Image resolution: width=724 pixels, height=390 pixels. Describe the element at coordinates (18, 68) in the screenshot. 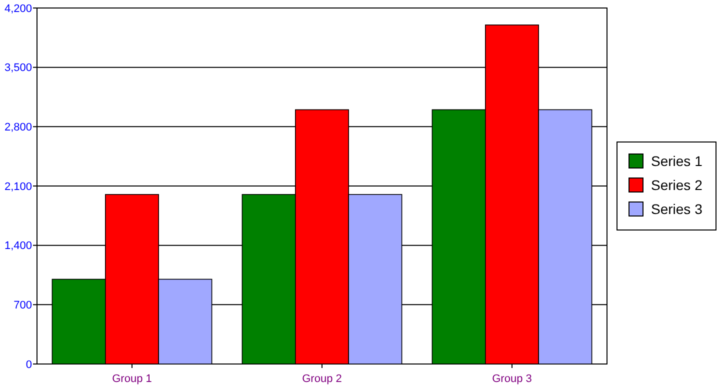

I see `y-tick-label: 3,500` at that location.